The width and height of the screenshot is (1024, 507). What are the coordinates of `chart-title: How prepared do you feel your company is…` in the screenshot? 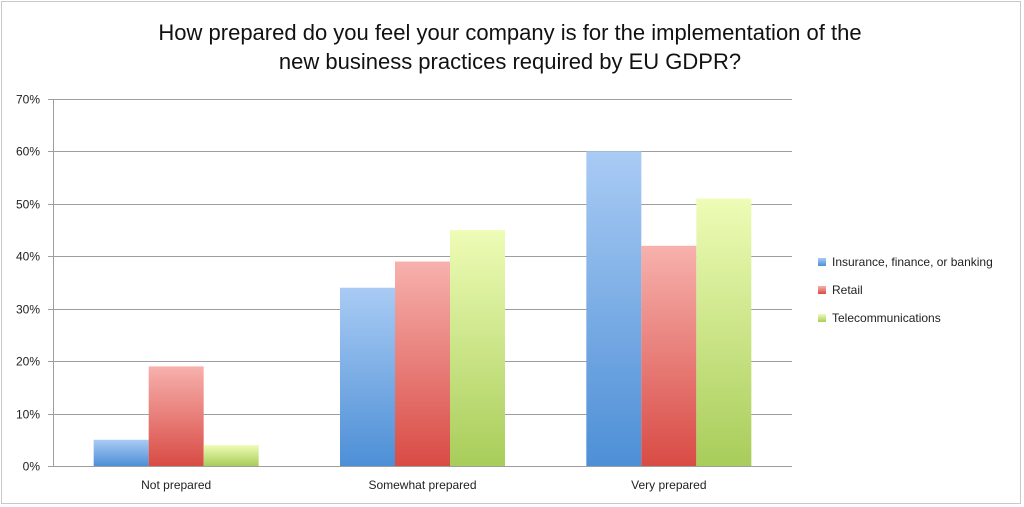 It's located at (510, 47).